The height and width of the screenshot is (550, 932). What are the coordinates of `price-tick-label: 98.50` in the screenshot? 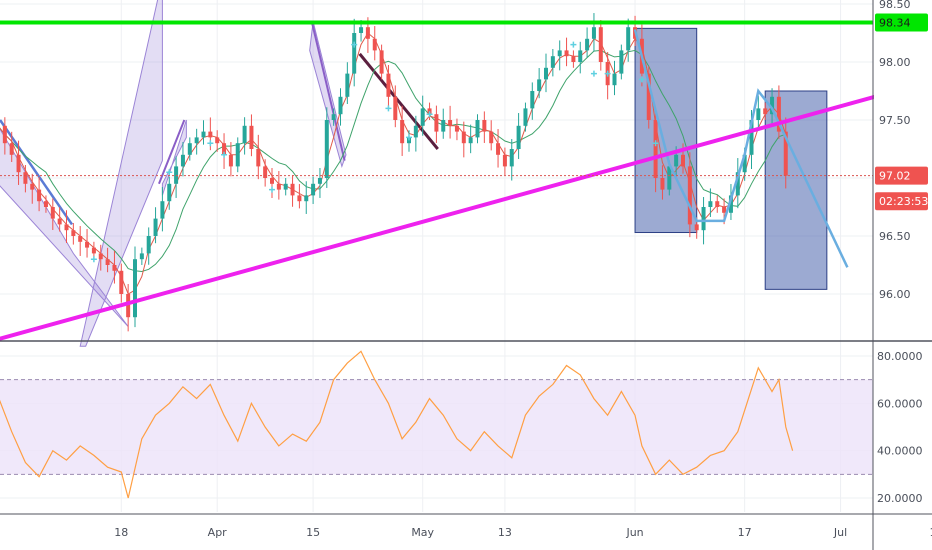 It's located at (895, 5).